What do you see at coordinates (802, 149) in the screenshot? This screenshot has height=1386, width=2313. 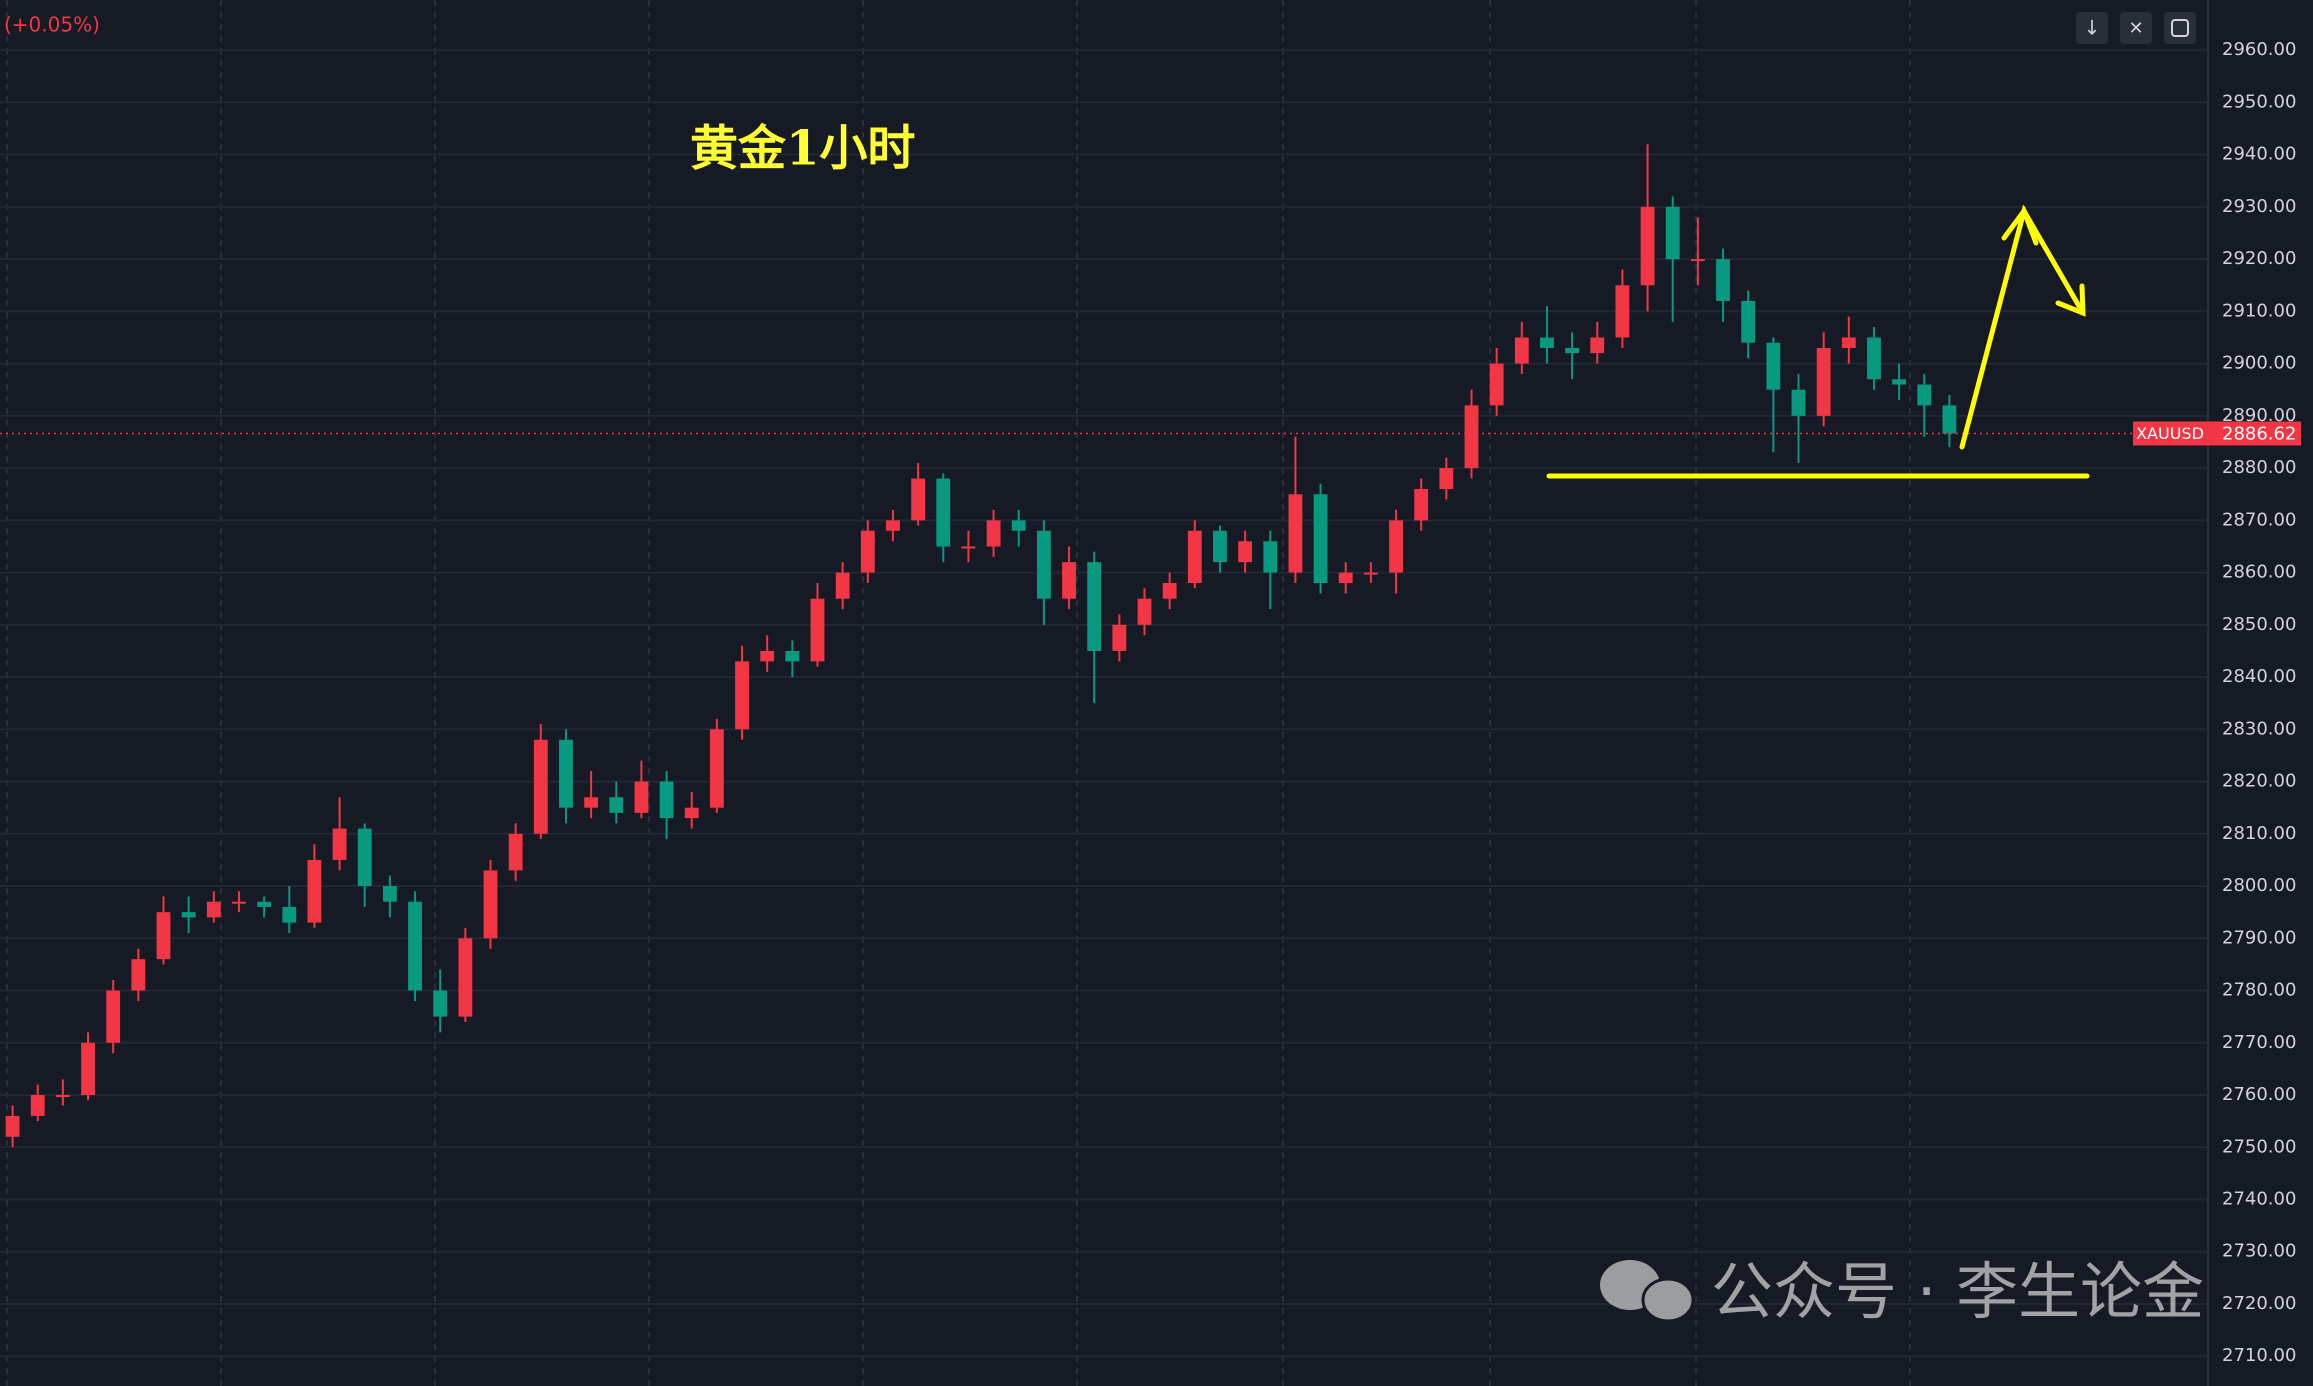 I see `annotation-title: 黄金1小时` at bounding box center [802, 149].